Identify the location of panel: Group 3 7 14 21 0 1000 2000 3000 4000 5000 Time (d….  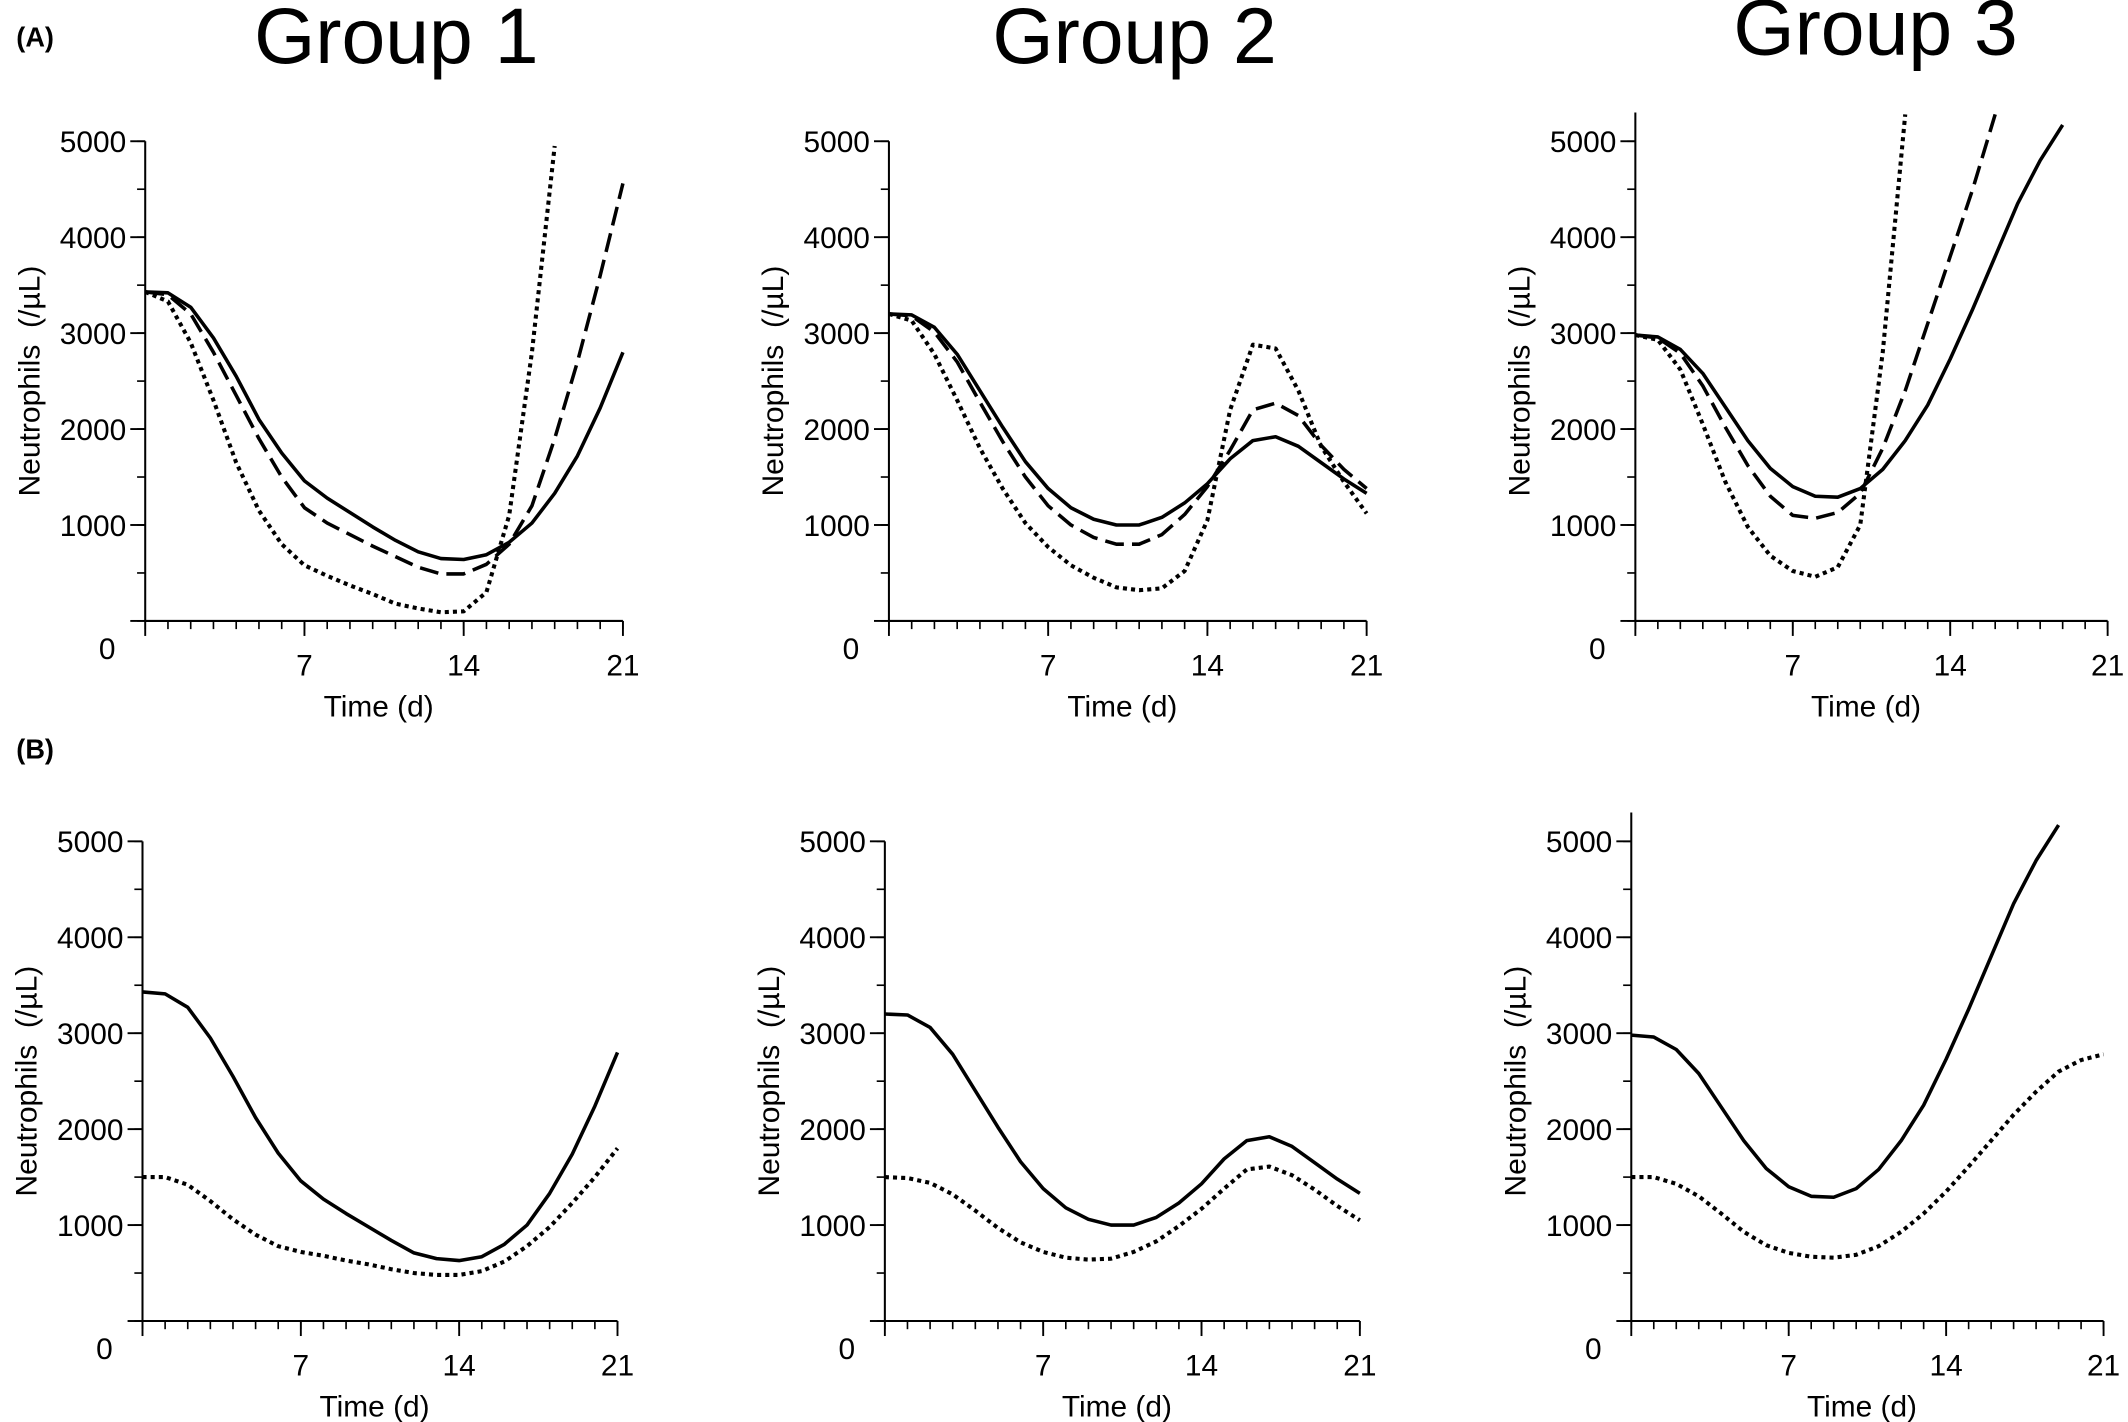
(1814, 361).